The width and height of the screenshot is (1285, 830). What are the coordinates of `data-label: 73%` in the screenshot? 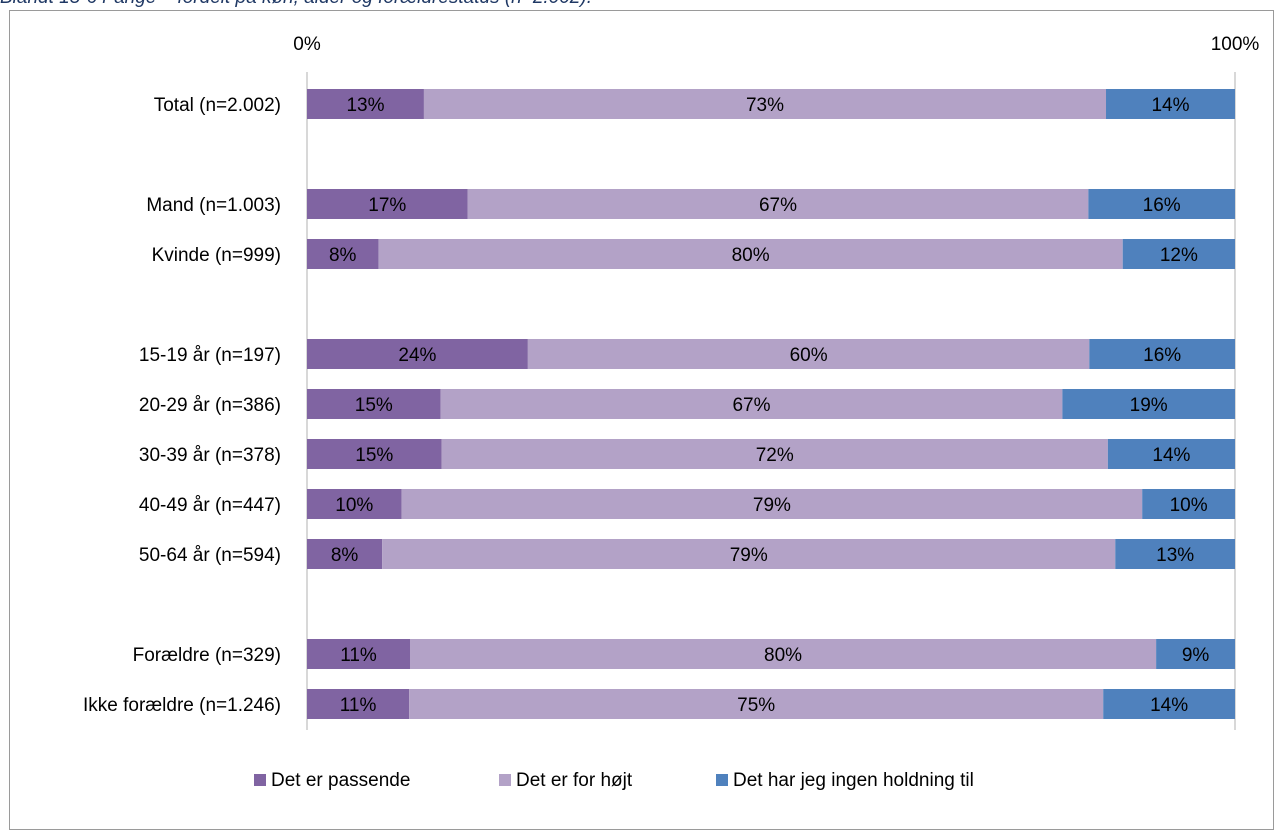 It's located at (765, 105).